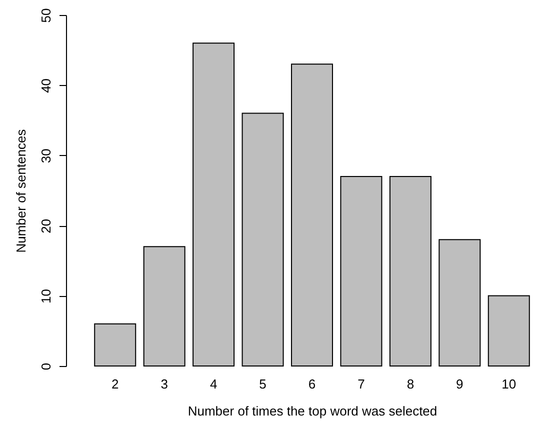 This screenshot has height=421, width=554. Describe the element at coordinates (115, 384) in the screenshot. I see `x-tick-label: 2` at that location.